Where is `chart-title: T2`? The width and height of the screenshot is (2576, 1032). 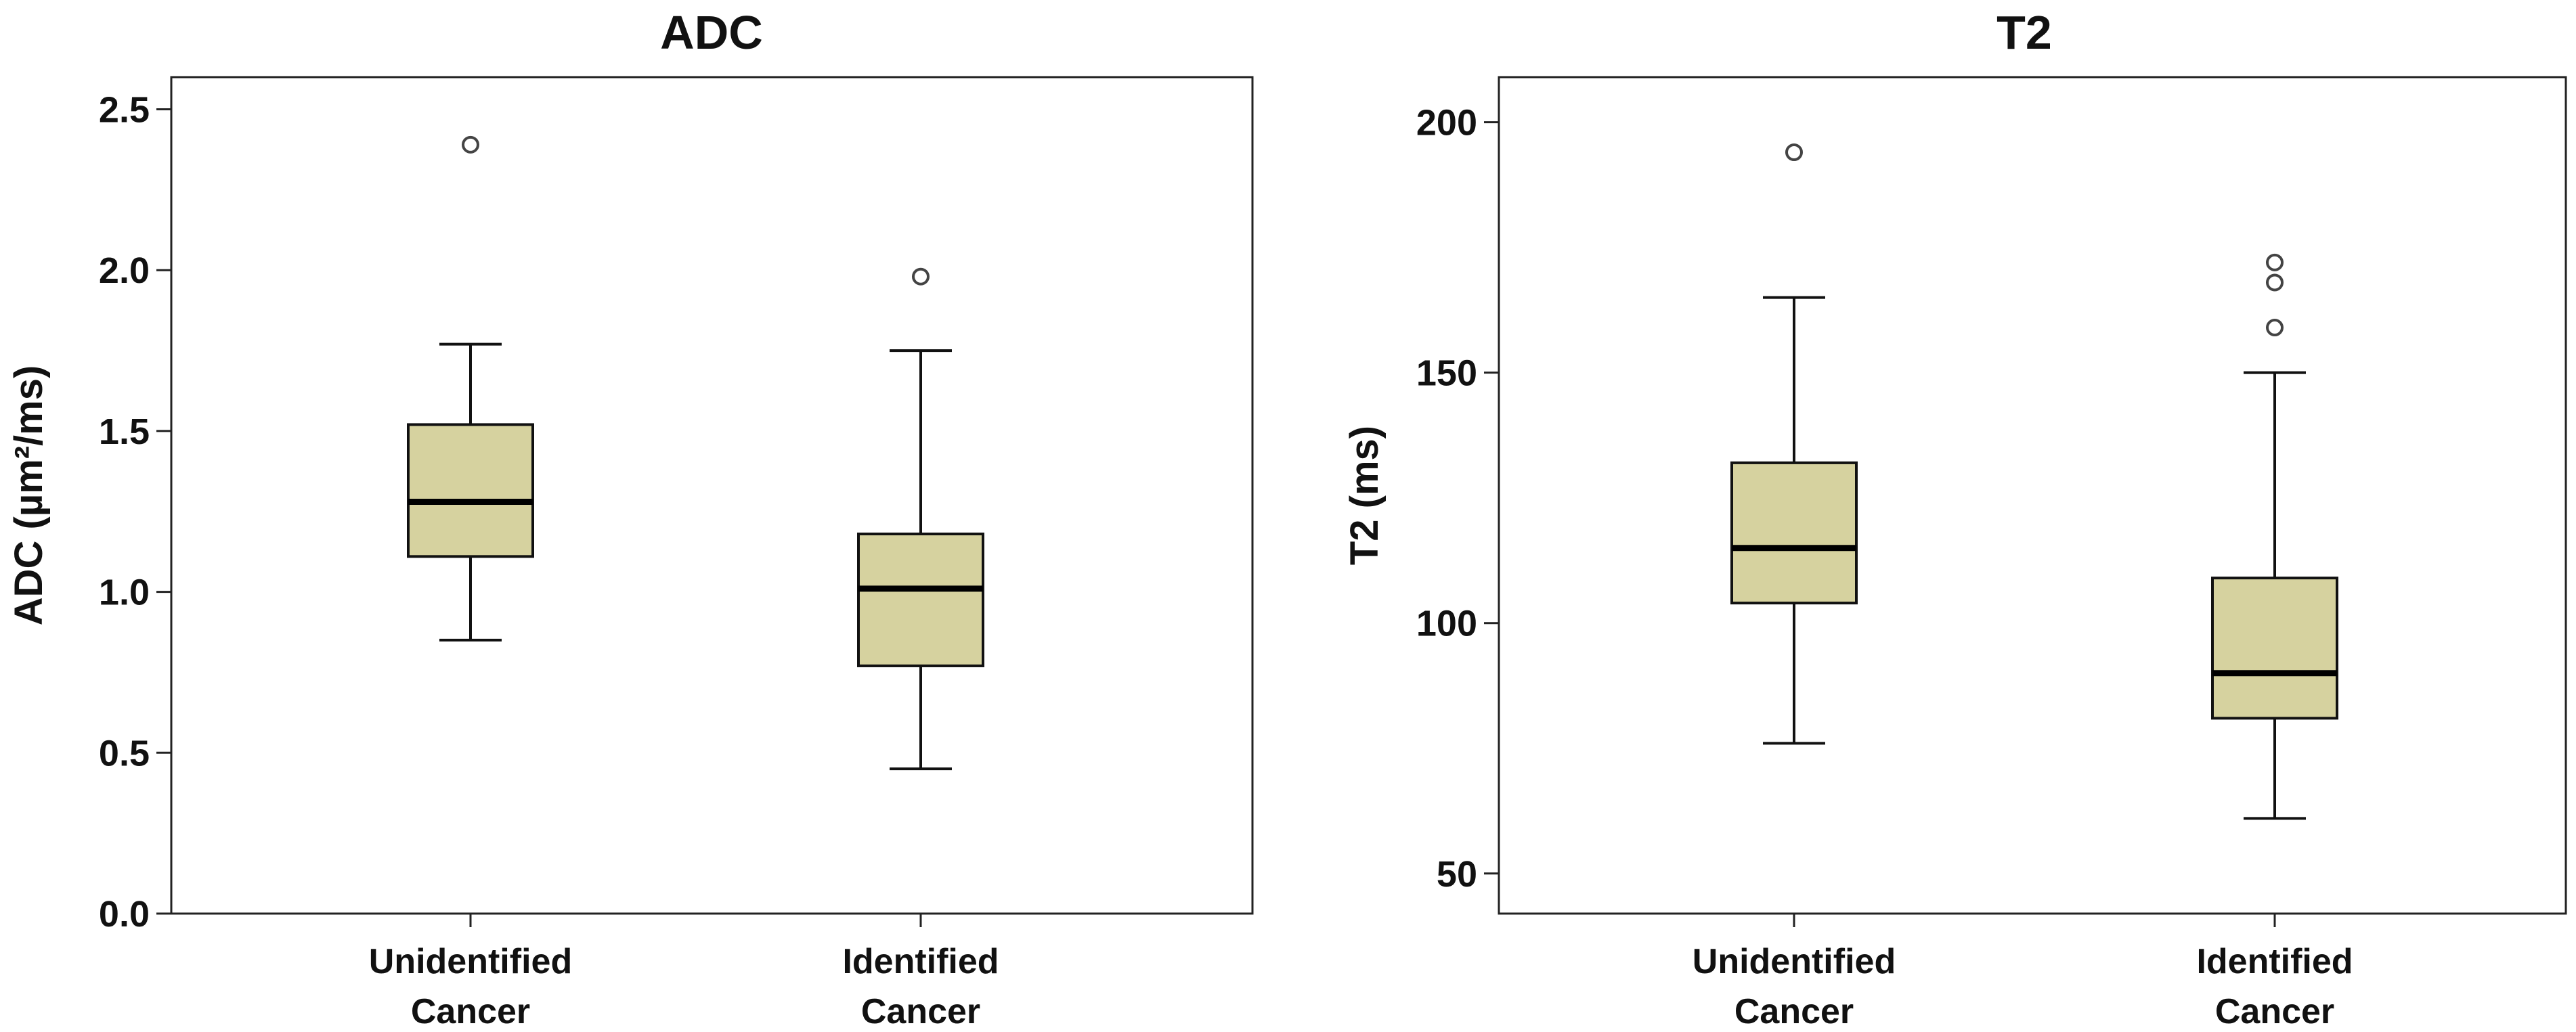 chart-title: T2 is located at coordinates (2024, 32).